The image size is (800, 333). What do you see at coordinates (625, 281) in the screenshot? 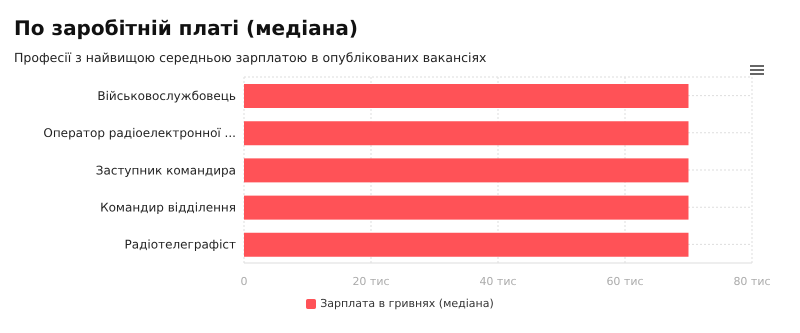
I see `x-tick-label: 60 тис` at bounding box center [625, 281].